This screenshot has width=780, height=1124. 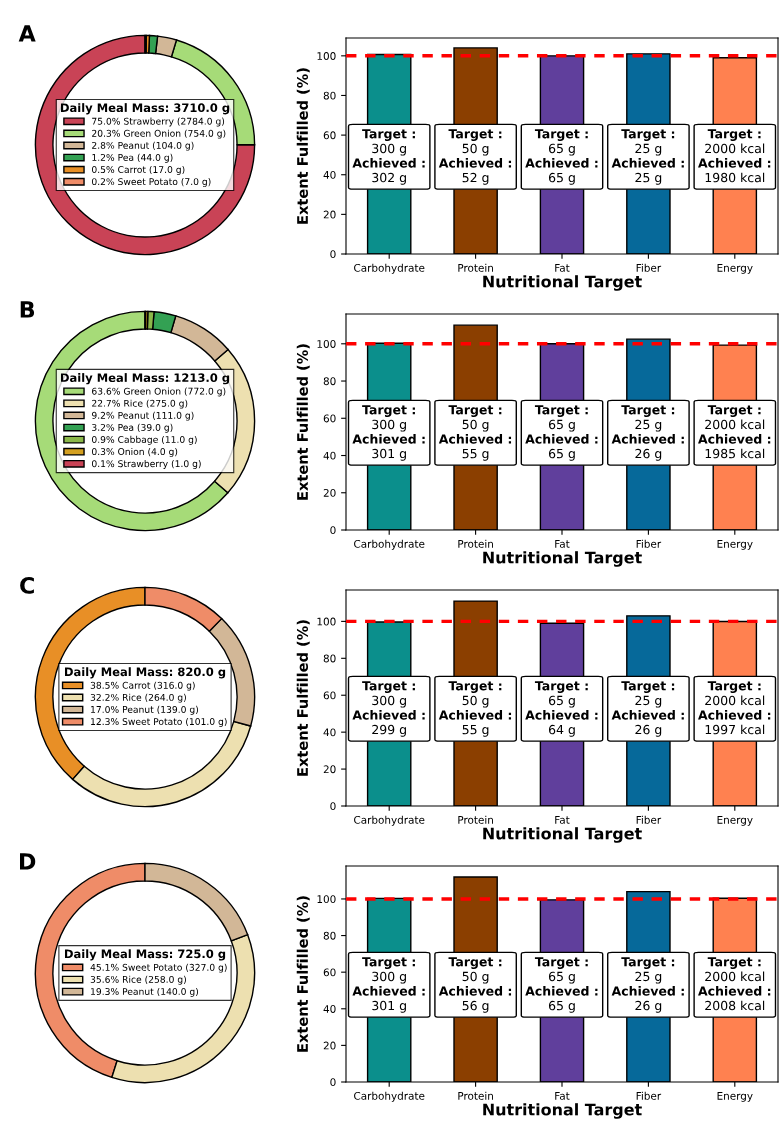 I want to click on annotation: Target : 65 g Achieved : 64 g, so click(x=561, y=709).